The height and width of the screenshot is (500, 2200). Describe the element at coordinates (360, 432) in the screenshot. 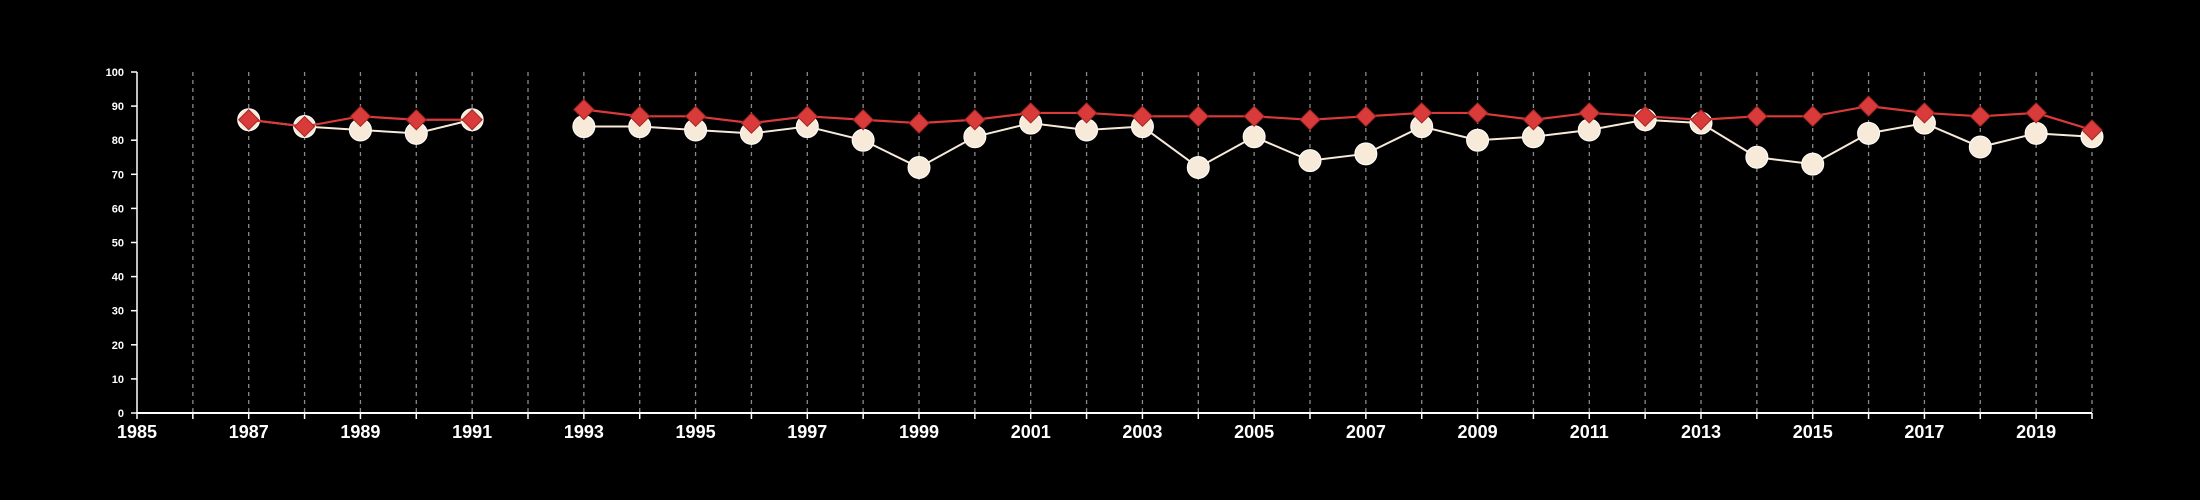

I see `x-tick-label: 1989` at that location.